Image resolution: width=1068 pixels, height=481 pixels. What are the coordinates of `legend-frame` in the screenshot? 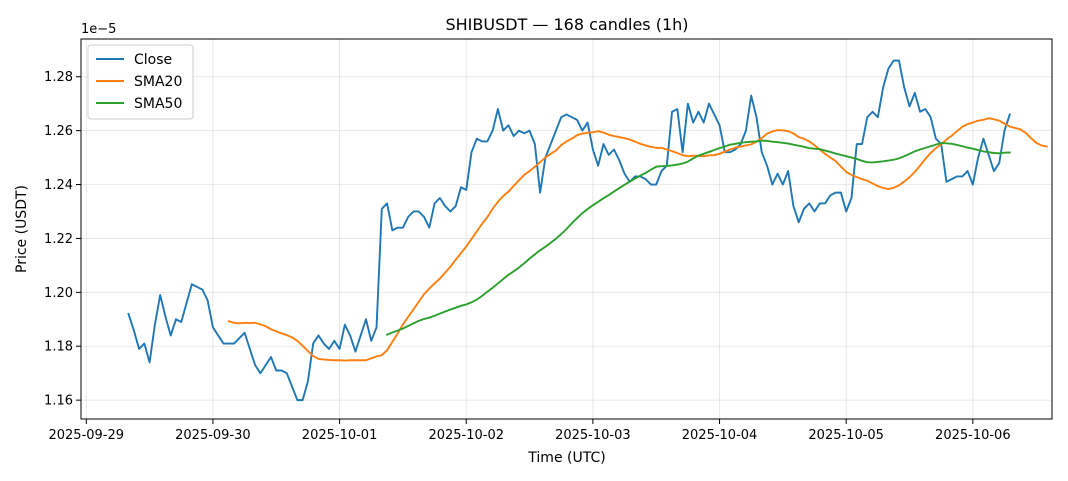 It's located at (140, 82).